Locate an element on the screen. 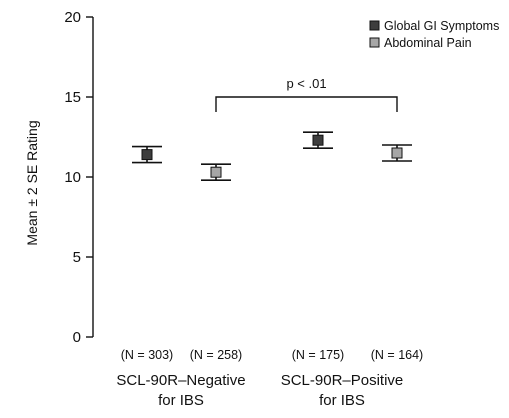 Image resolution: width=509 pixels, height=418 pixels. y-tick-label: 0 is located at coordinates (77, 337).